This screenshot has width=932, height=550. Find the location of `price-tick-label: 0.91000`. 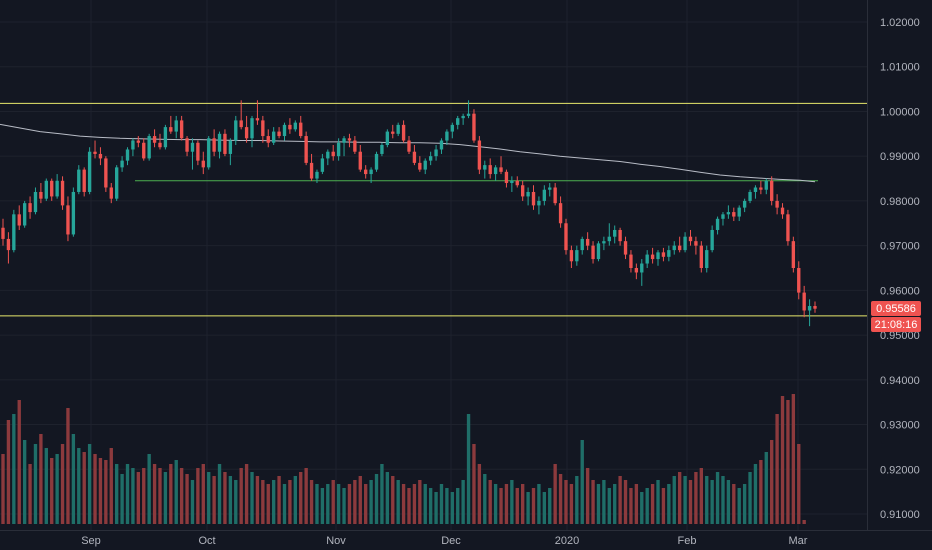

price-tick-label: 0.91000 is located at coordinates (900, 515).